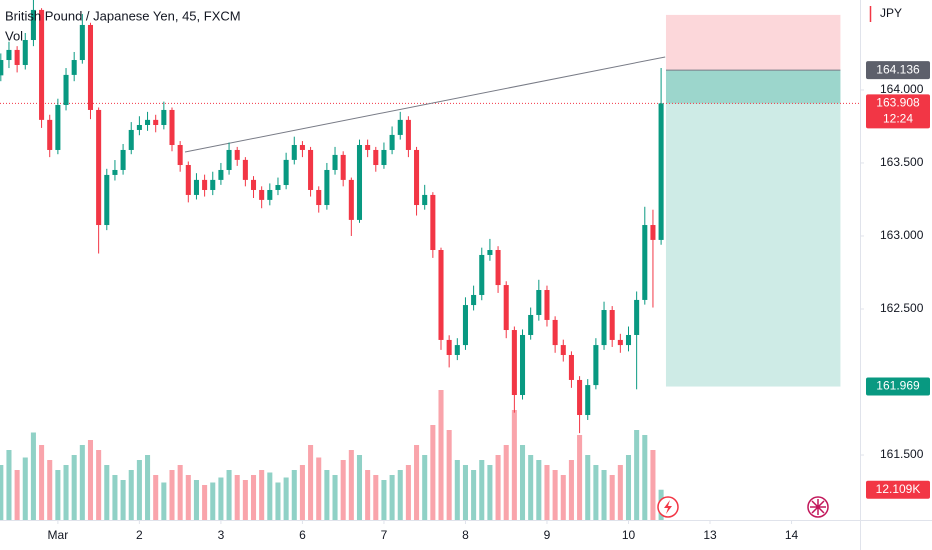 Image resolution: width=932 pixels, height=550 pixels. I want to click on y-tick-label: 163.000, so click(902, 235).